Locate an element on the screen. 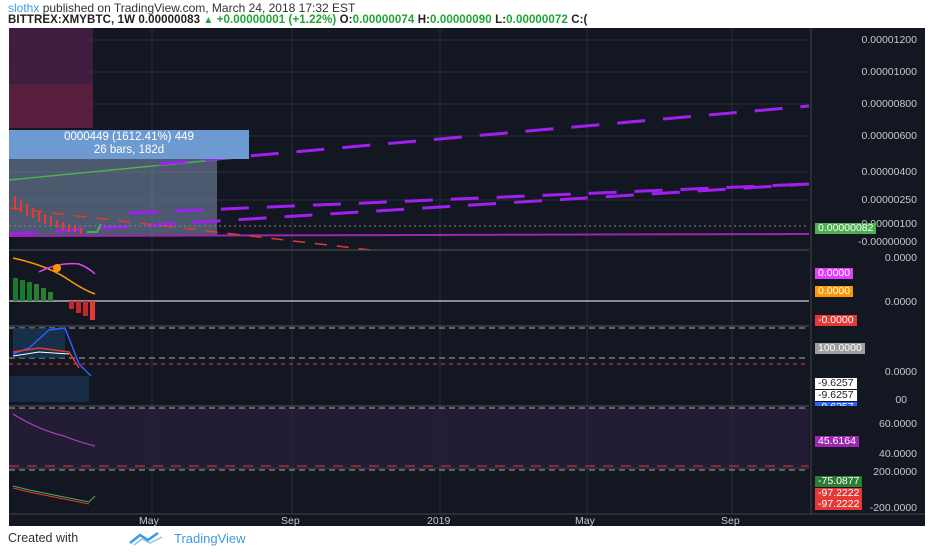 The height and width of the screenshot is (552, 932). support-line is located at coordinates (409, 235).